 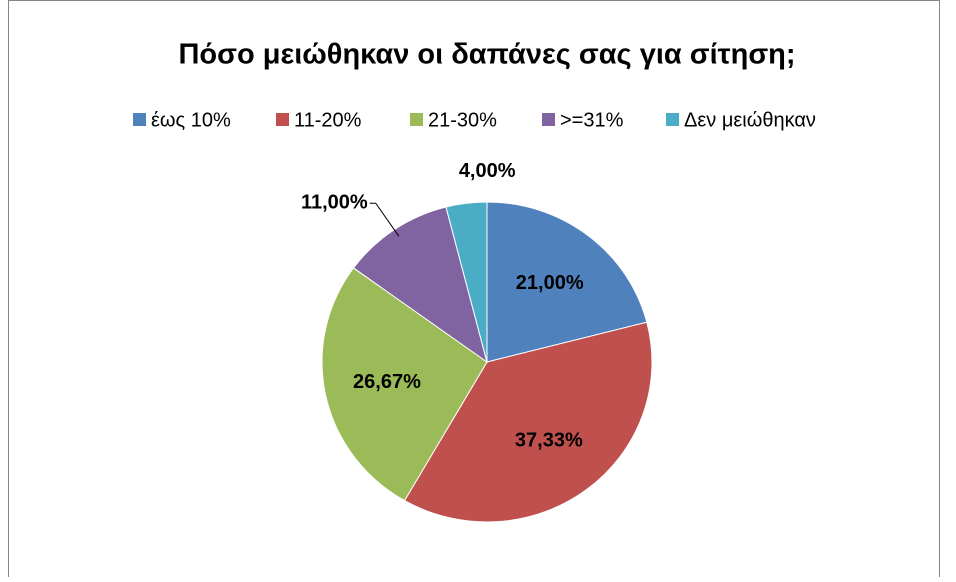 I want to click on legend-label: 11-20%, so click(x=328, y=120).